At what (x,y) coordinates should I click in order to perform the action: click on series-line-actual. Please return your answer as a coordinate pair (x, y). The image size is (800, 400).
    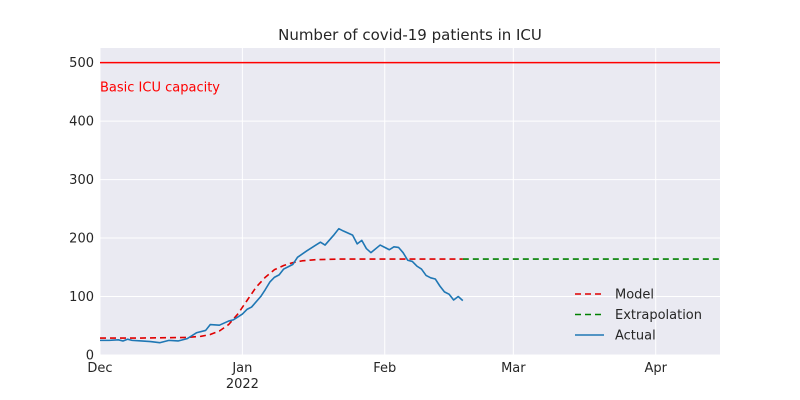
    Looking at the image, I should click on (282, 285).